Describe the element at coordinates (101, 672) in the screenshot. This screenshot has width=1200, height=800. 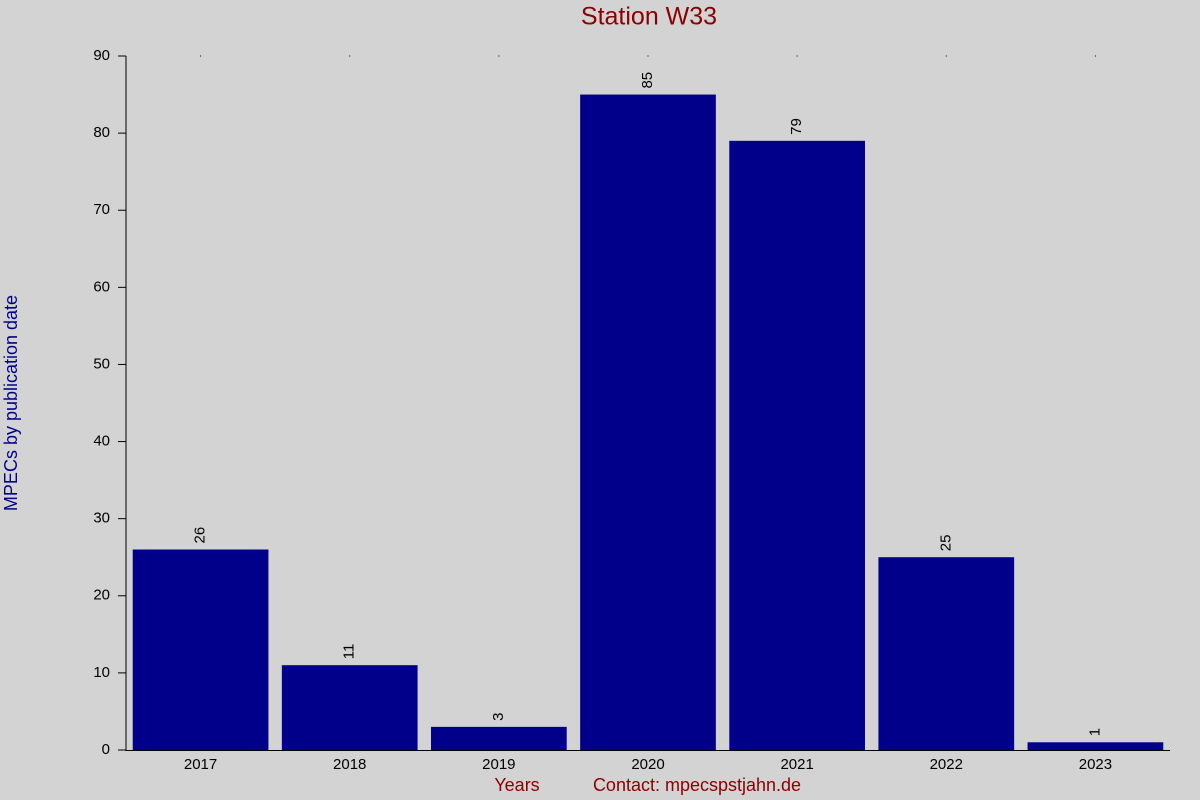
I see `y-tick-label: 10` at that location.